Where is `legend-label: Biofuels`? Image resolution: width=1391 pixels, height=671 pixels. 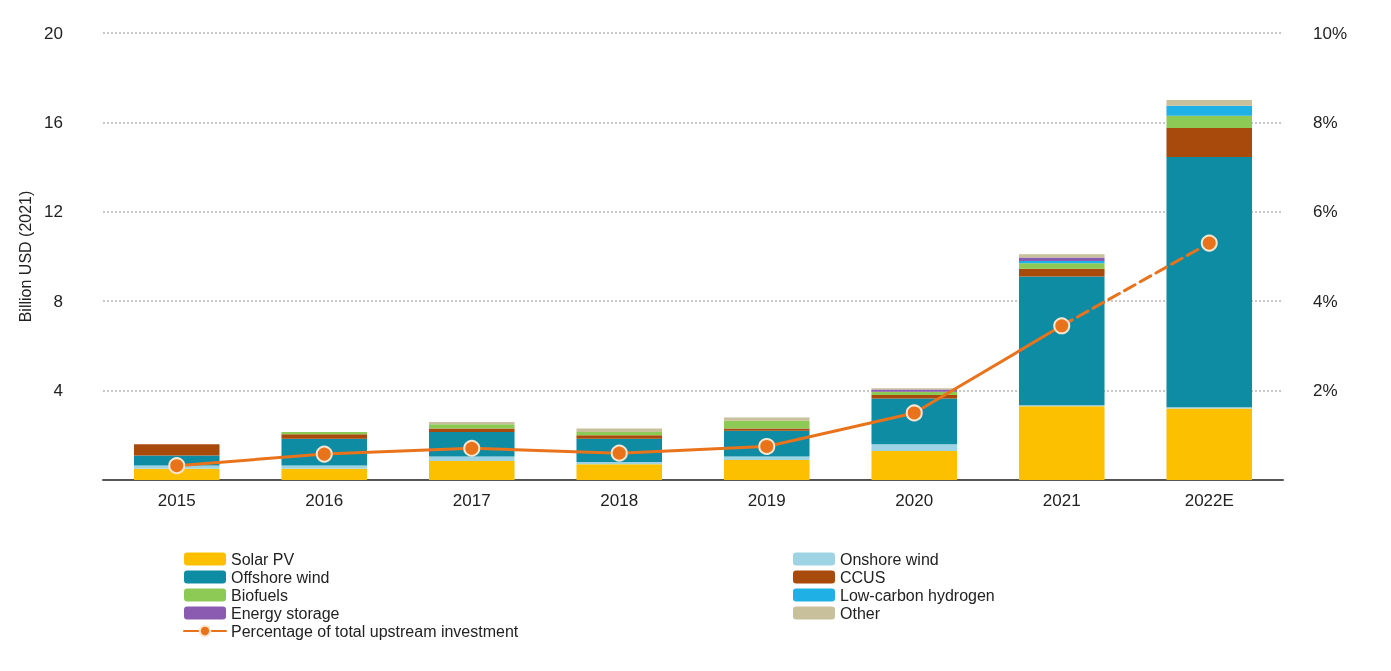 legend-label: Biofuels is located at coordinates (259, 595).